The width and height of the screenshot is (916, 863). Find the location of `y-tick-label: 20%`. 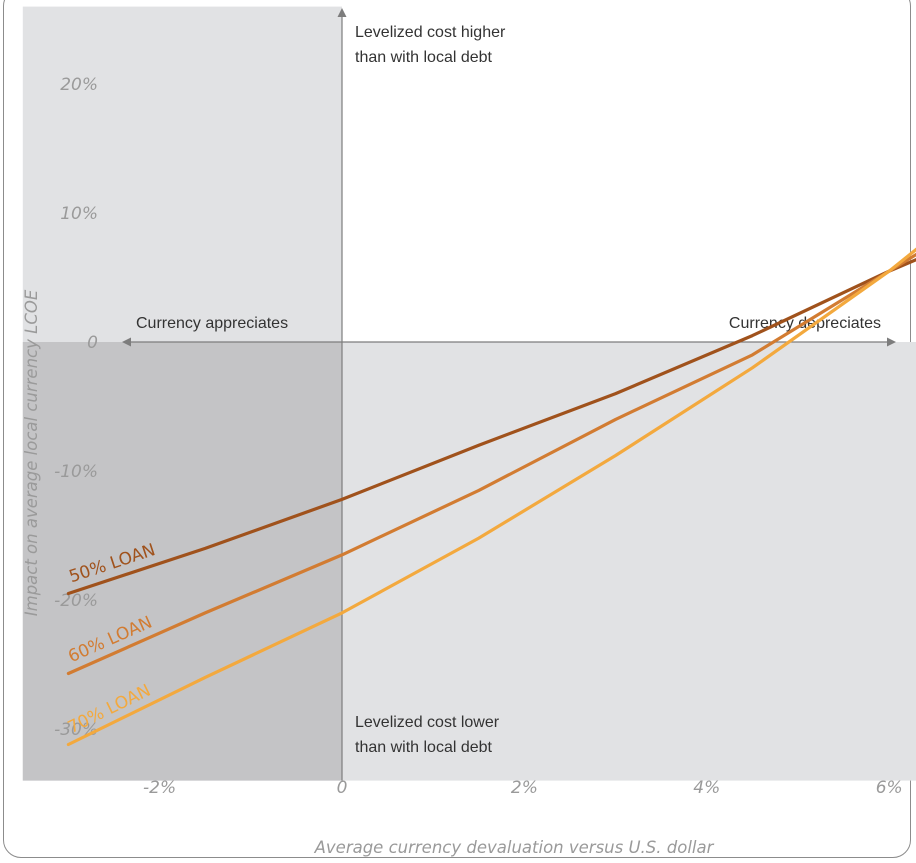

y-tick-label: 20% is located at coordinates (79, 85).